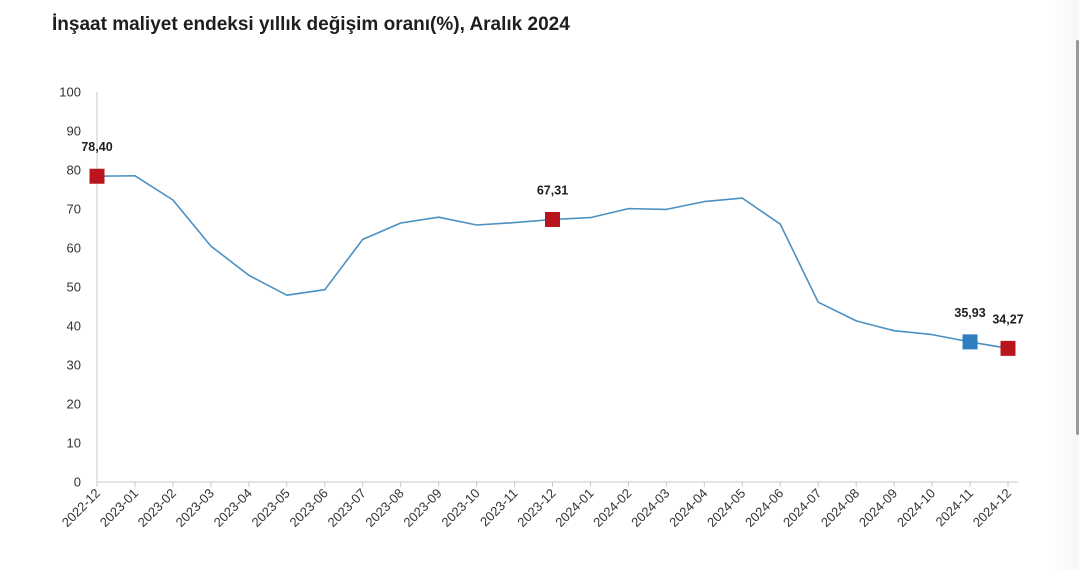 Image resolution: width=1079 pixels, height=570 pixels. I want to click on data-label: 35,93, so click(969, 313).